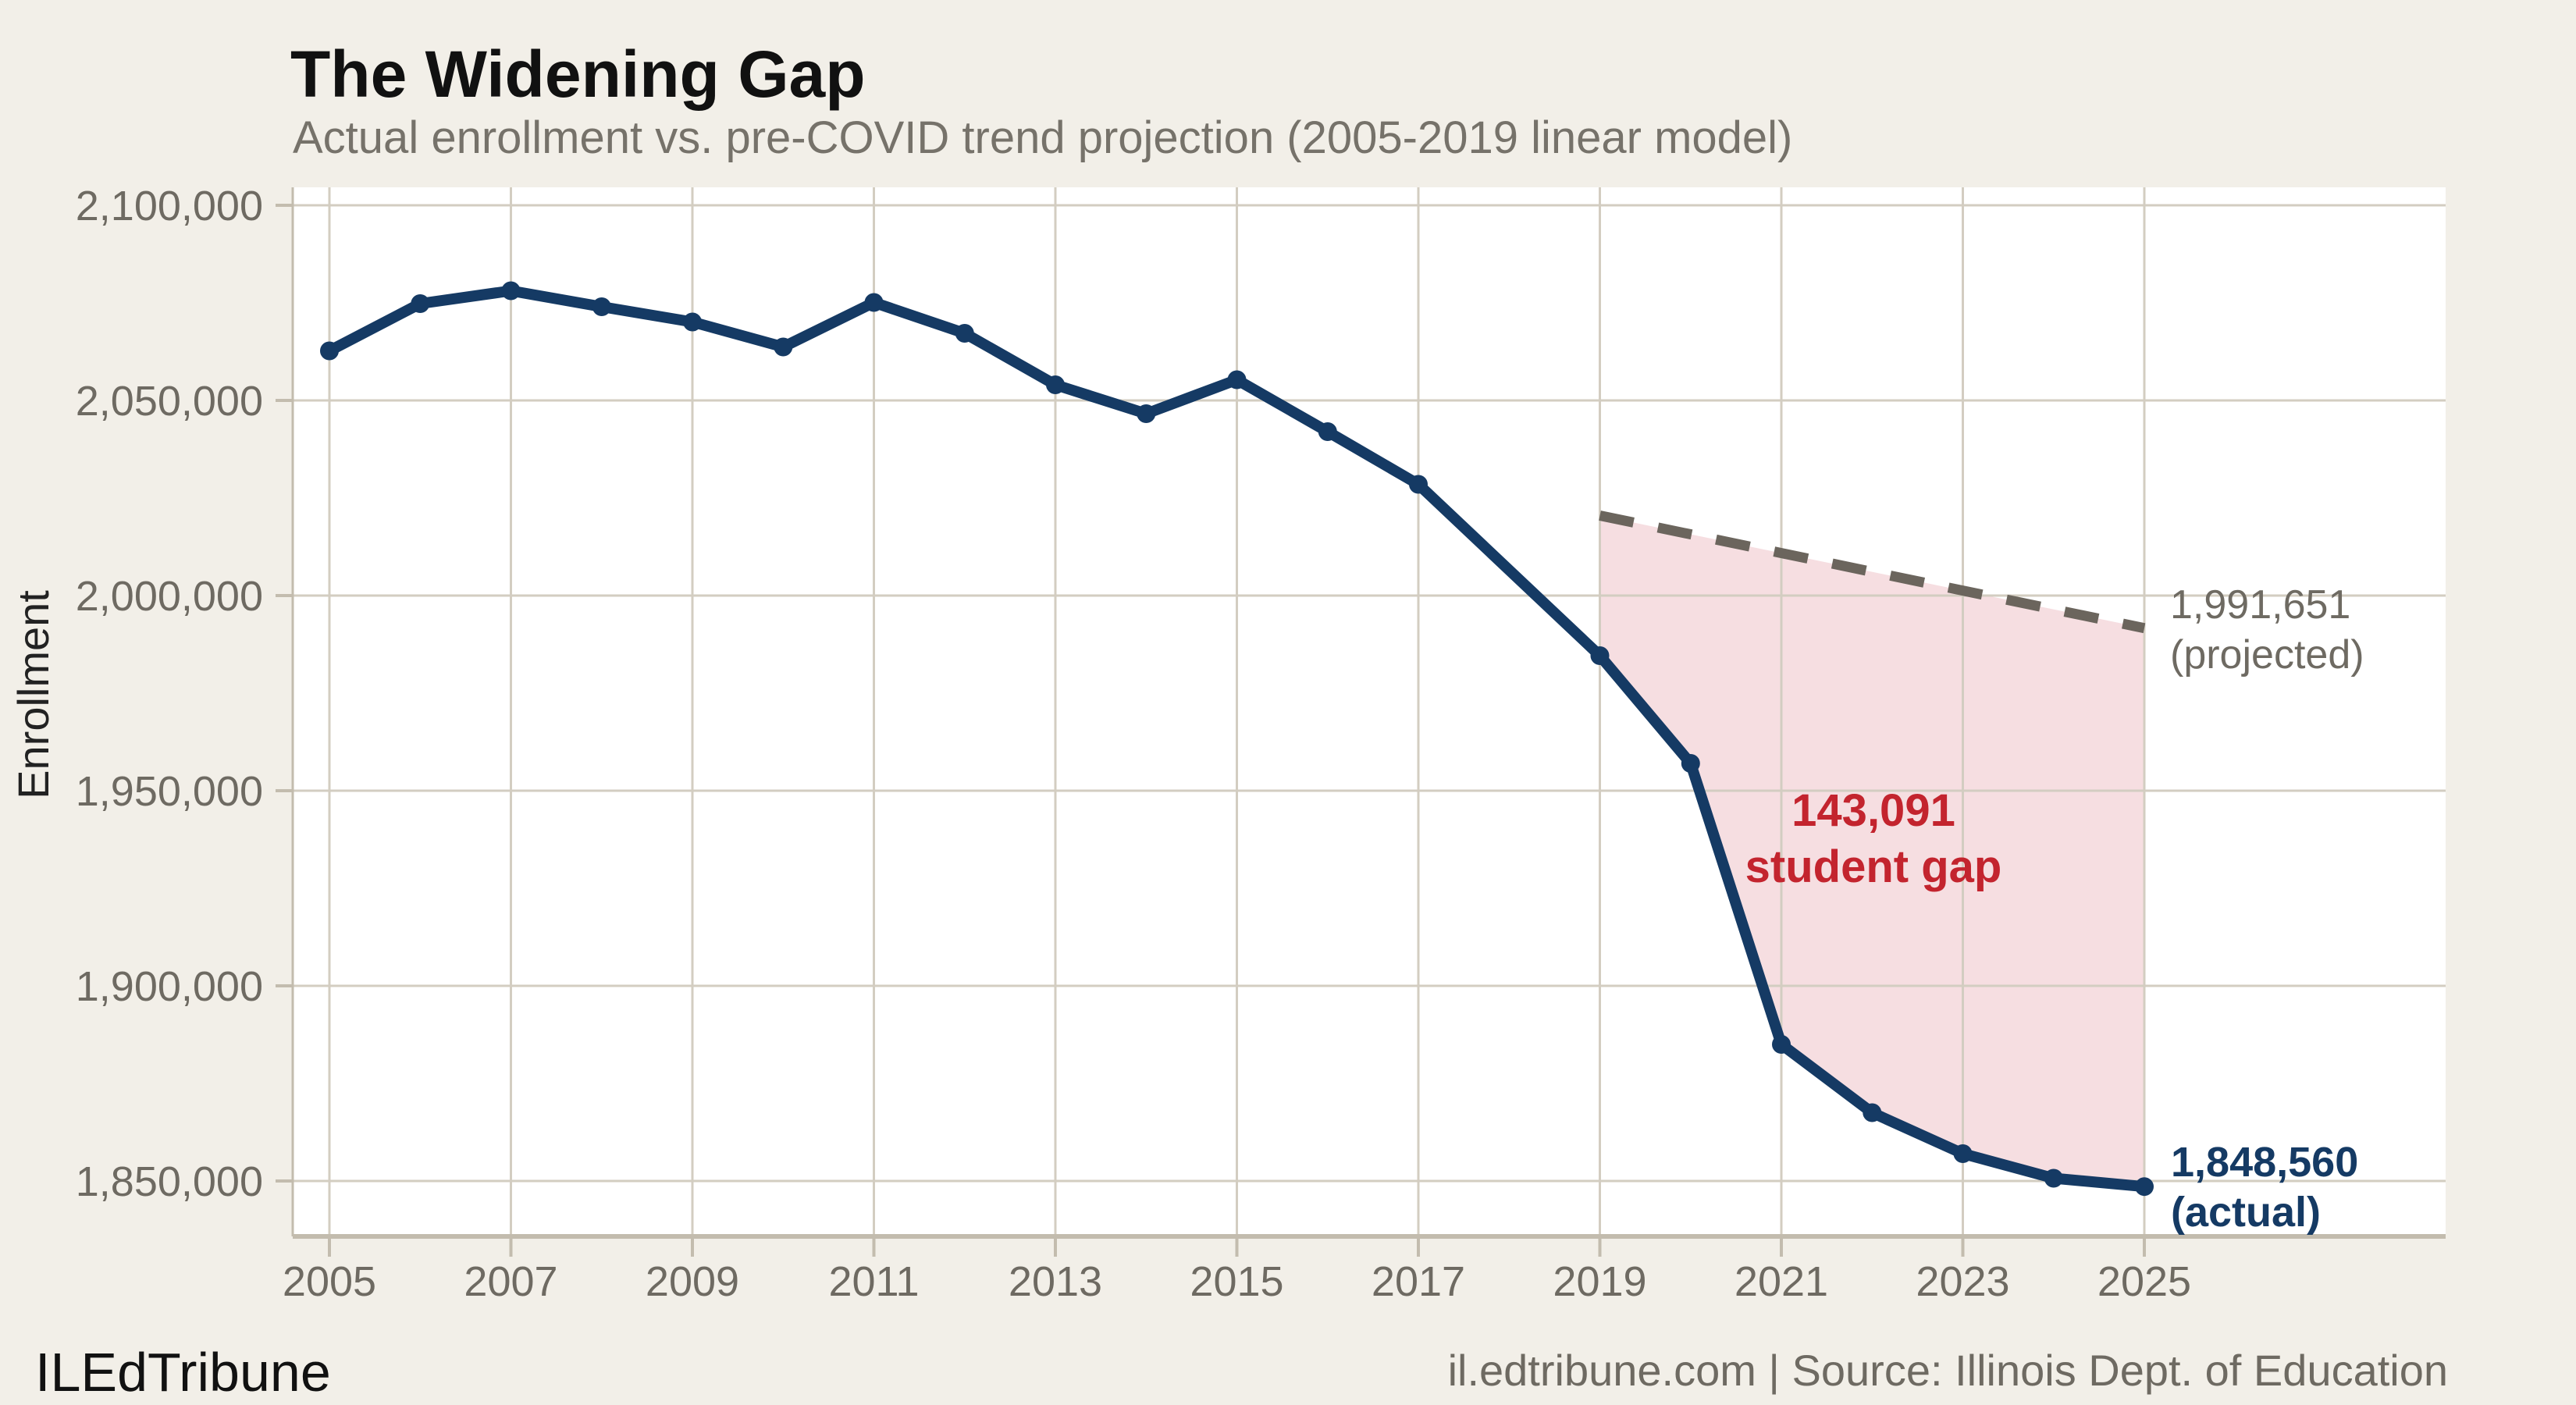 The height and width of the screenshot is (1405, 2576). What do you see at coordinates (169, 986) in the screenshot?
I see `y-tick-label-1900000: 1,900,000` at bounding box center [169, 986].